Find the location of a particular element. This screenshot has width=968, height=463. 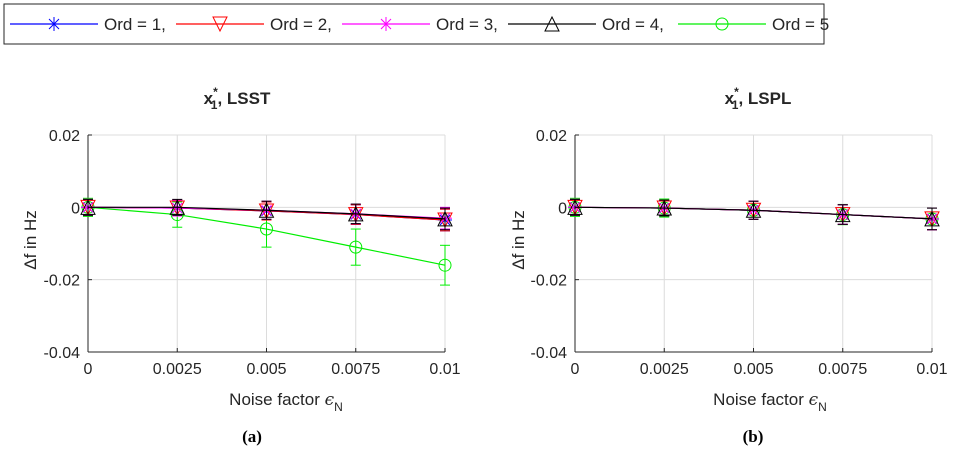

legend-items: Ord = 1, Ord = 2, Ord = 3, Ord = 4, Ord = 5 is located at coordinates (419, 24).